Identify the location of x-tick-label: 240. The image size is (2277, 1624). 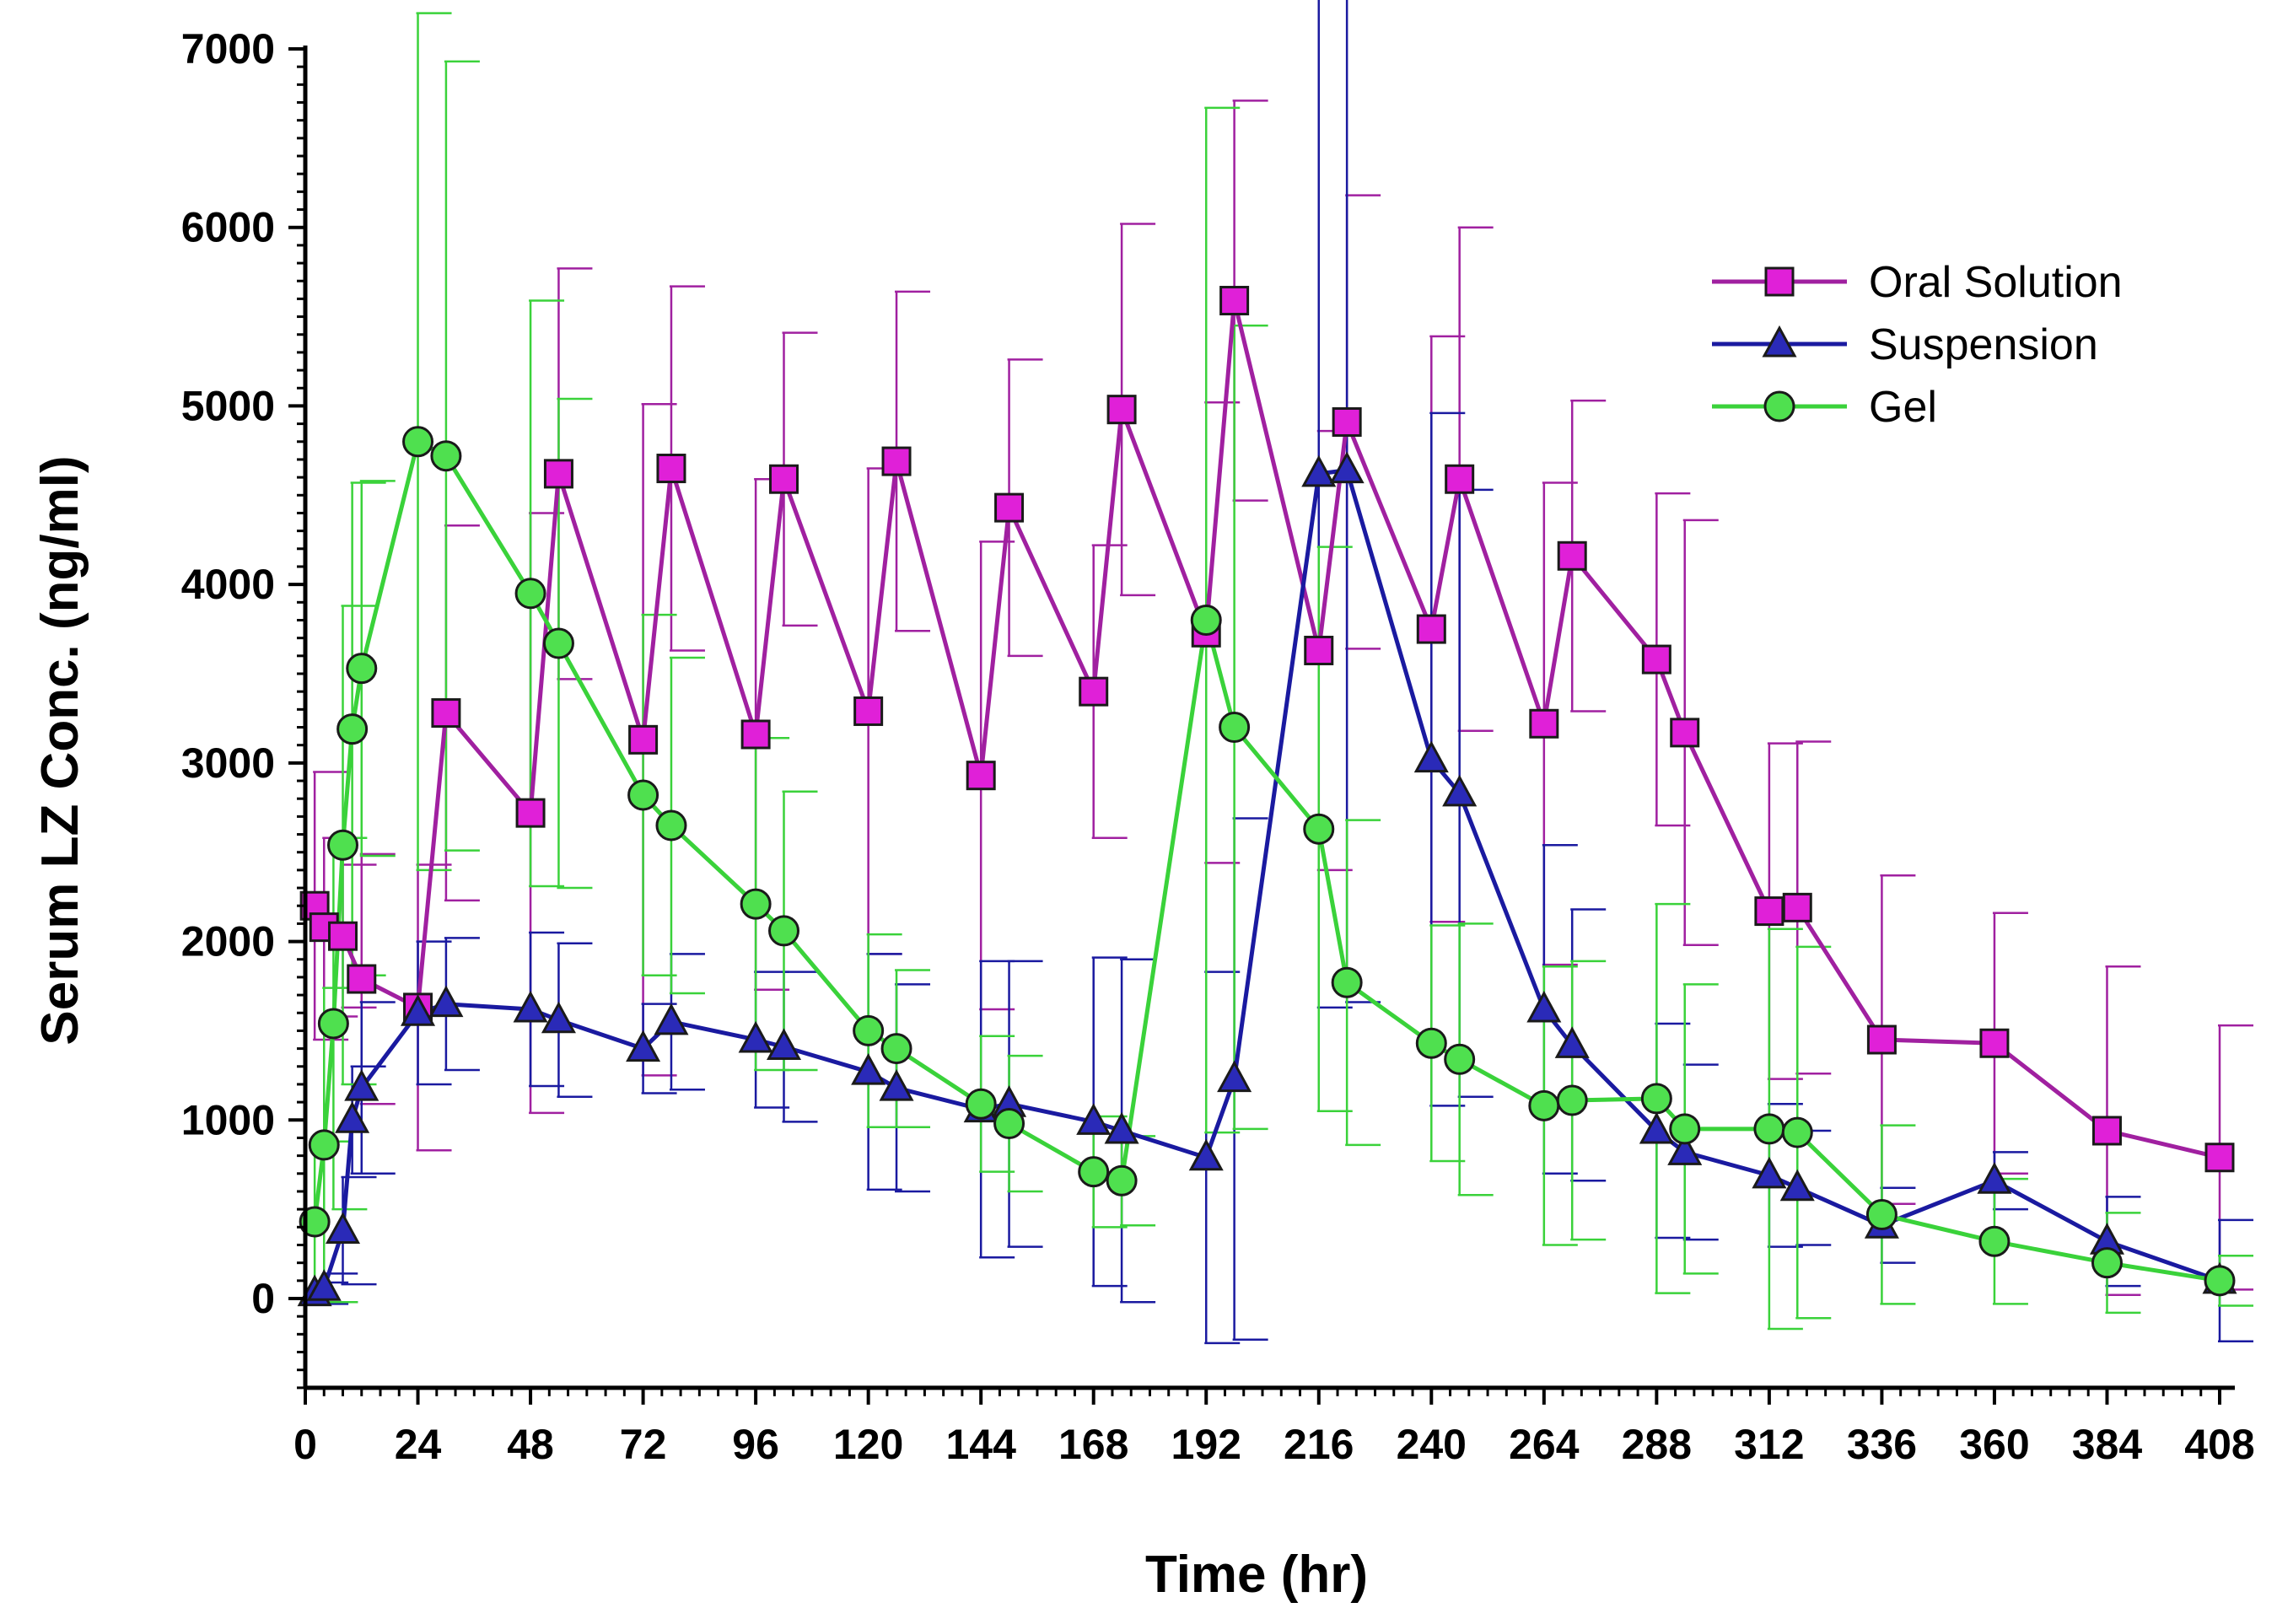
(1432, 1444).